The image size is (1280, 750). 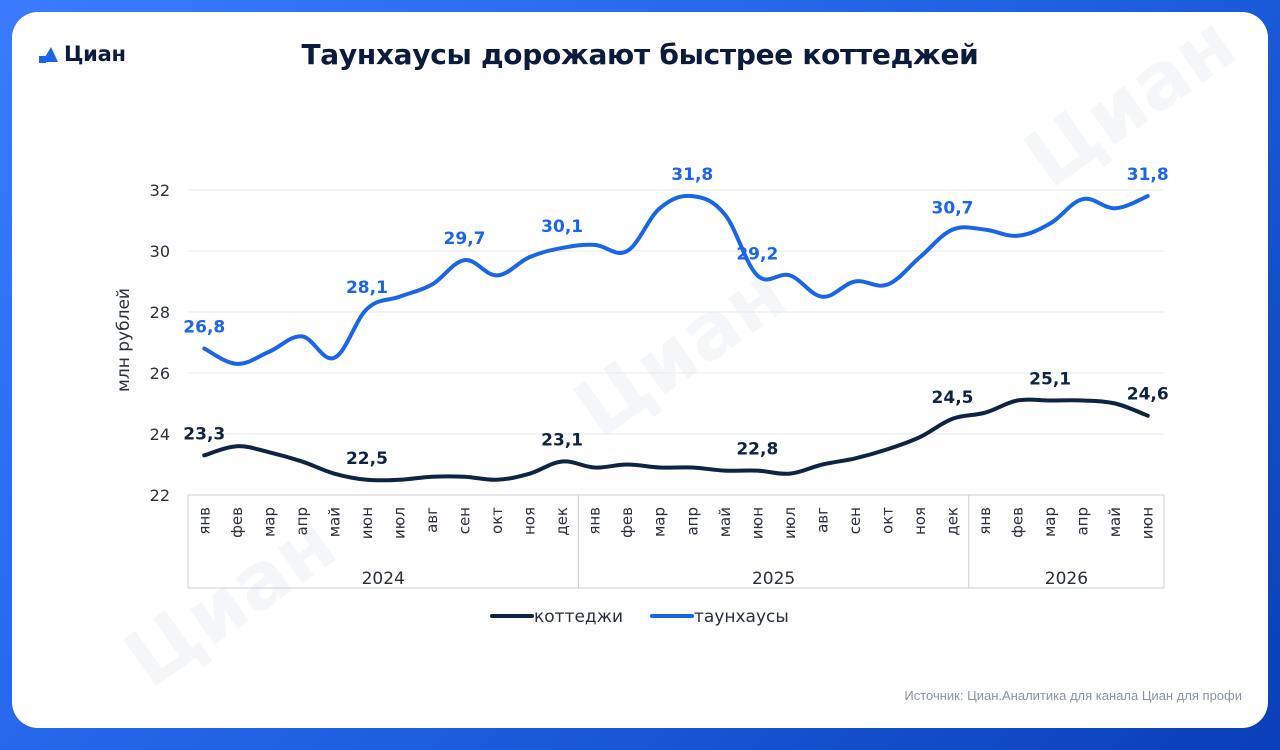 What do you see at coordinates (160, 190) in the screenshot?
I see `y-tick-label: 32` at bounding box center [160, 190].